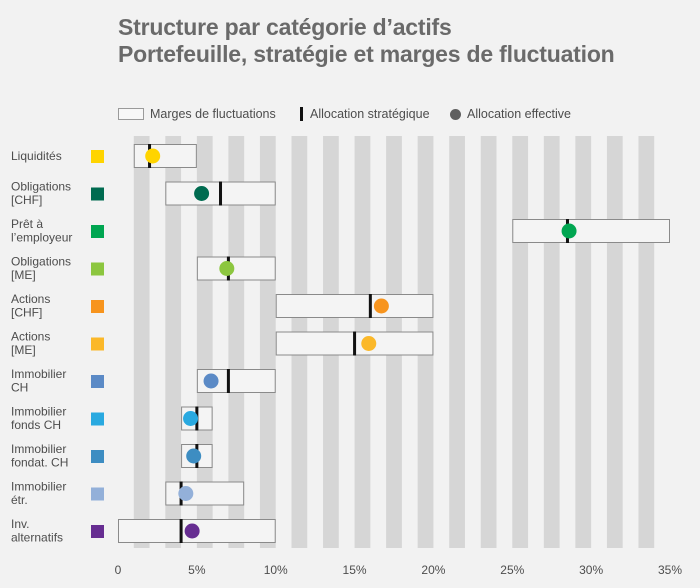 This screenshot has height=588, width=700. I want to click on legend-item-range: Marges de fluctuations, so click(197, 114).